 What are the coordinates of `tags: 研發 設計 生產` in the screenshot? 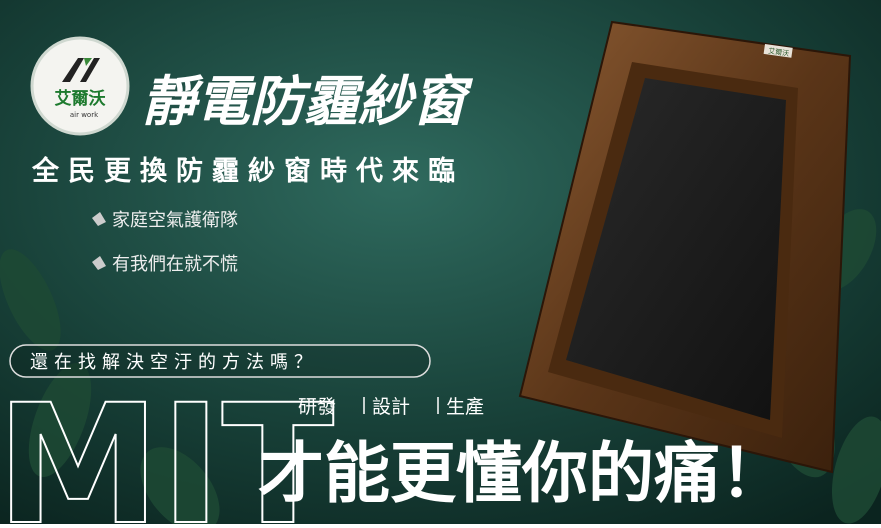 It's located at (391, 407).